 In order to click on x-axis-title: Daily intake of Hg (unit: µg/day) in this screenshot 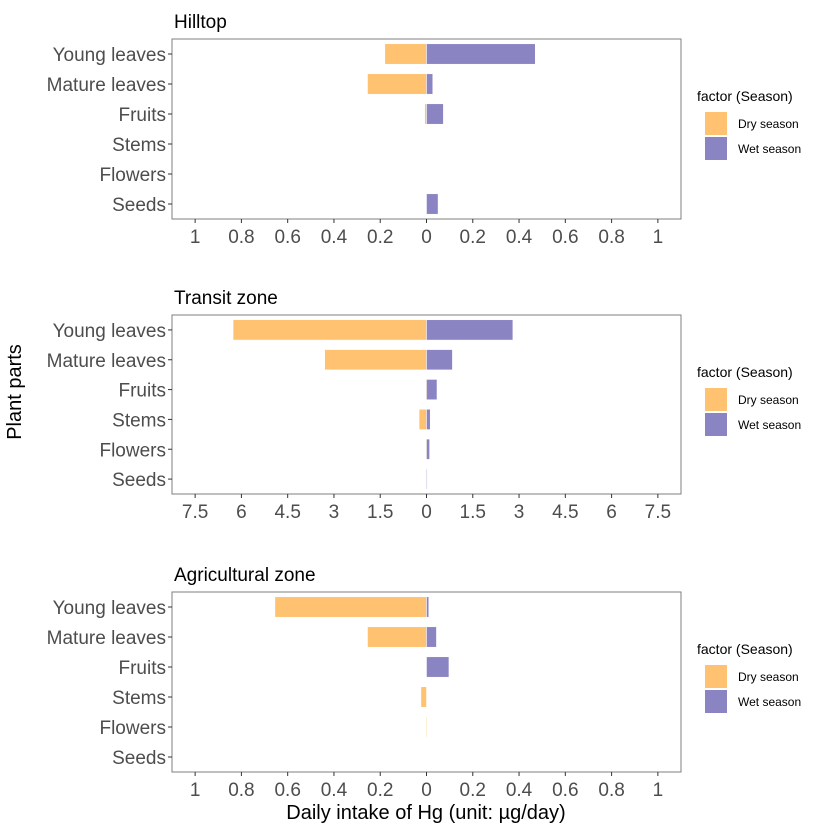, I will do `click(425, 813)`.